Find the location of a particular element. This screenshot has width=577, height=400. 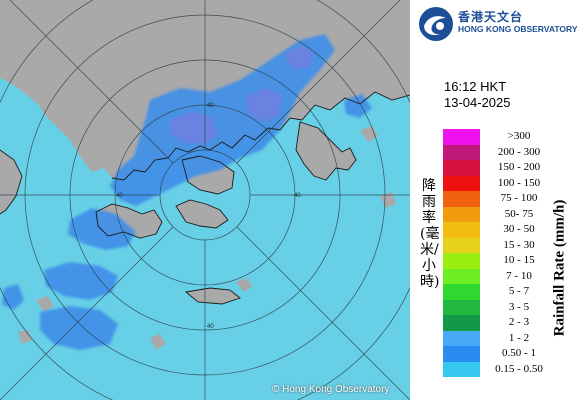

land-east-headland is located at coordinates (326, 151).